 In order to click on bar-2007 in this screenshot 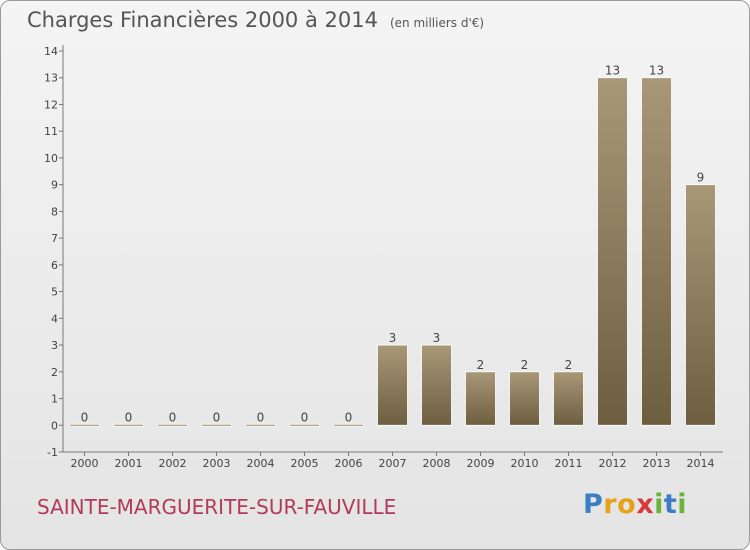, I will do `click(392, 385)`.